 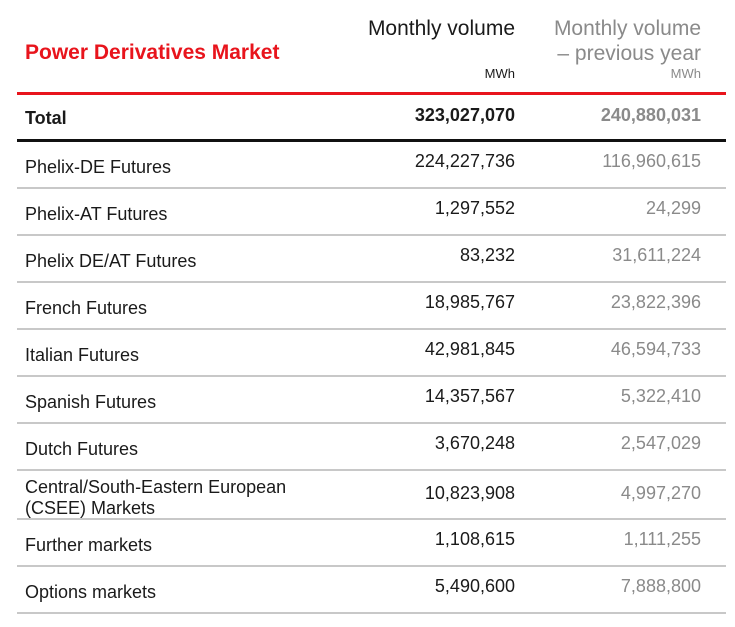 I want to click on column-header-previous: Monthly volume – previous year, so click(x=601, y=41).